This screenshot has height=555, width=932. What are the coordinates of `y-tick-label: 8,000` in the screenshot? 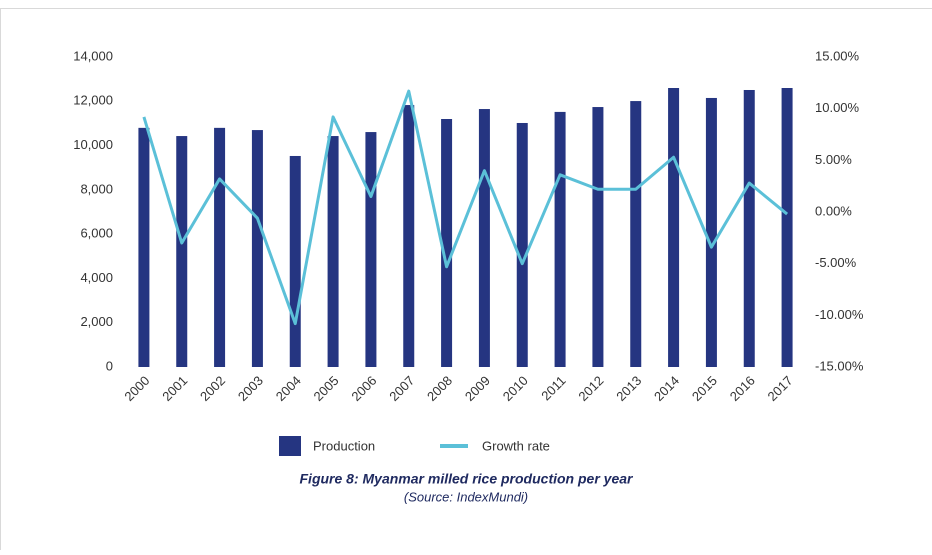 It's located at (96, 188).